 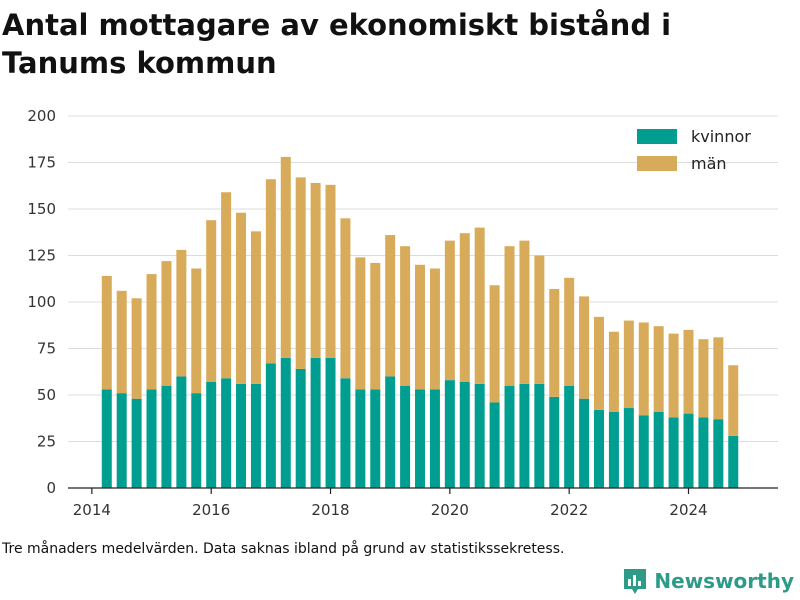 I want to click on y-tick-label: 200, so click(x=41, y=116).